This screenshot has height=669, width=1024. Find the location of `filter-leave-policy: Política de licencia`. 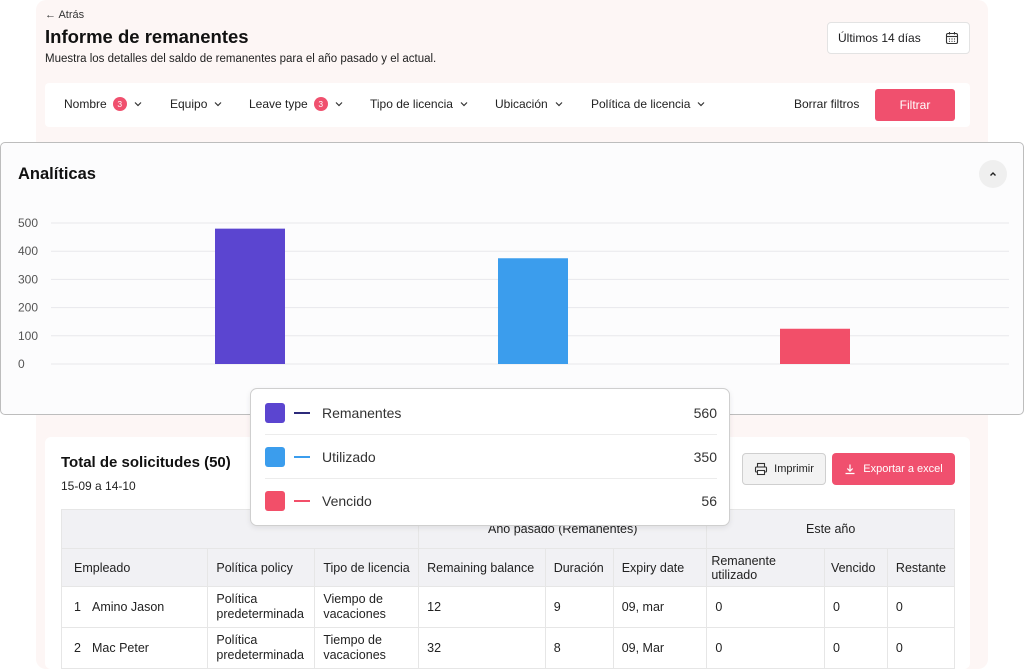

filter-leave-policy: Política de licencia is located at coordinates (648, 104).